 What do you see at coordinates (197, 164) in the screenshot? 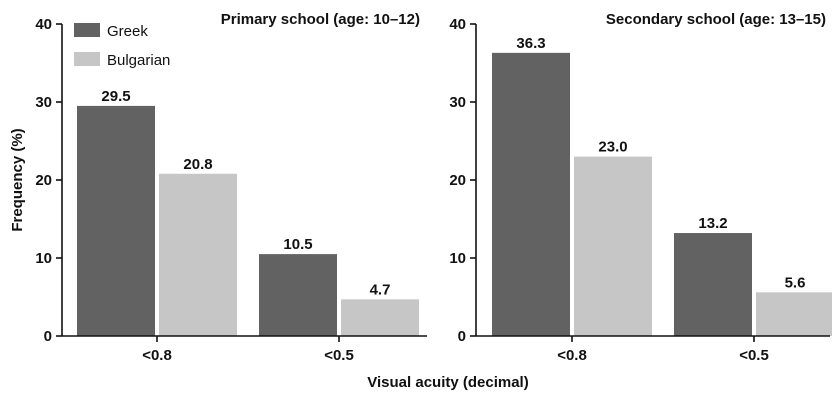
I see `data-label: 20.8` at bounding box center [197, 164].